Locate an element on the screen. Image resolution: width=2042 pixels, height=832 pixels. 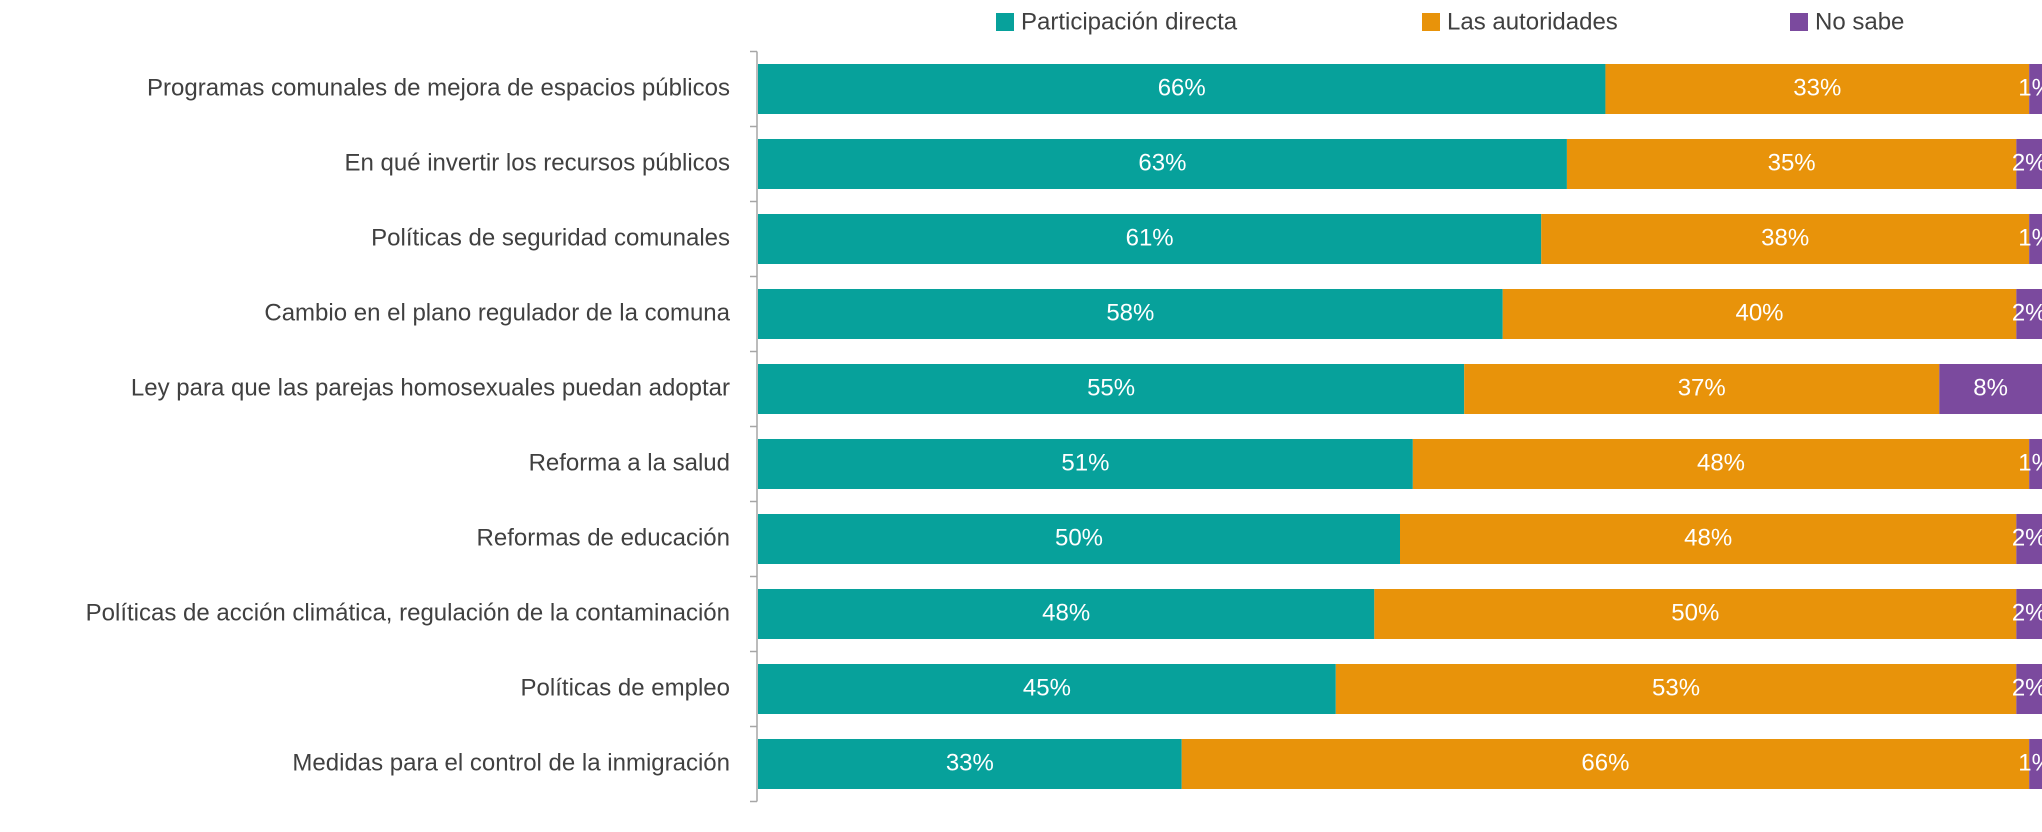
category-label: Políticas de empleo is located at coordinates (625, 687).